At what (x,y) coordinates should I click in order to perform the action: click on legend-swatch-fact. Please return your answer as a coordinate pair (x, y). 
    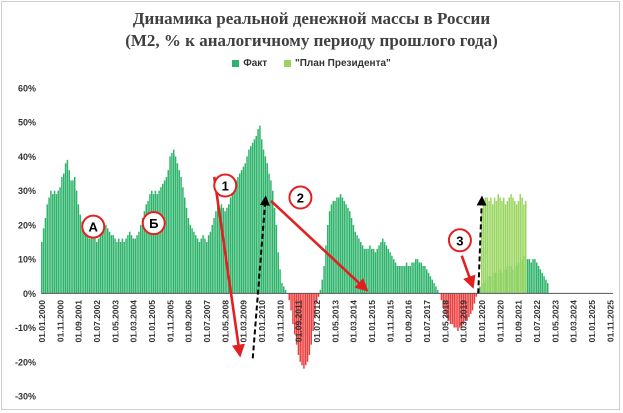
    Looking at the image, I should click on (236, 63).